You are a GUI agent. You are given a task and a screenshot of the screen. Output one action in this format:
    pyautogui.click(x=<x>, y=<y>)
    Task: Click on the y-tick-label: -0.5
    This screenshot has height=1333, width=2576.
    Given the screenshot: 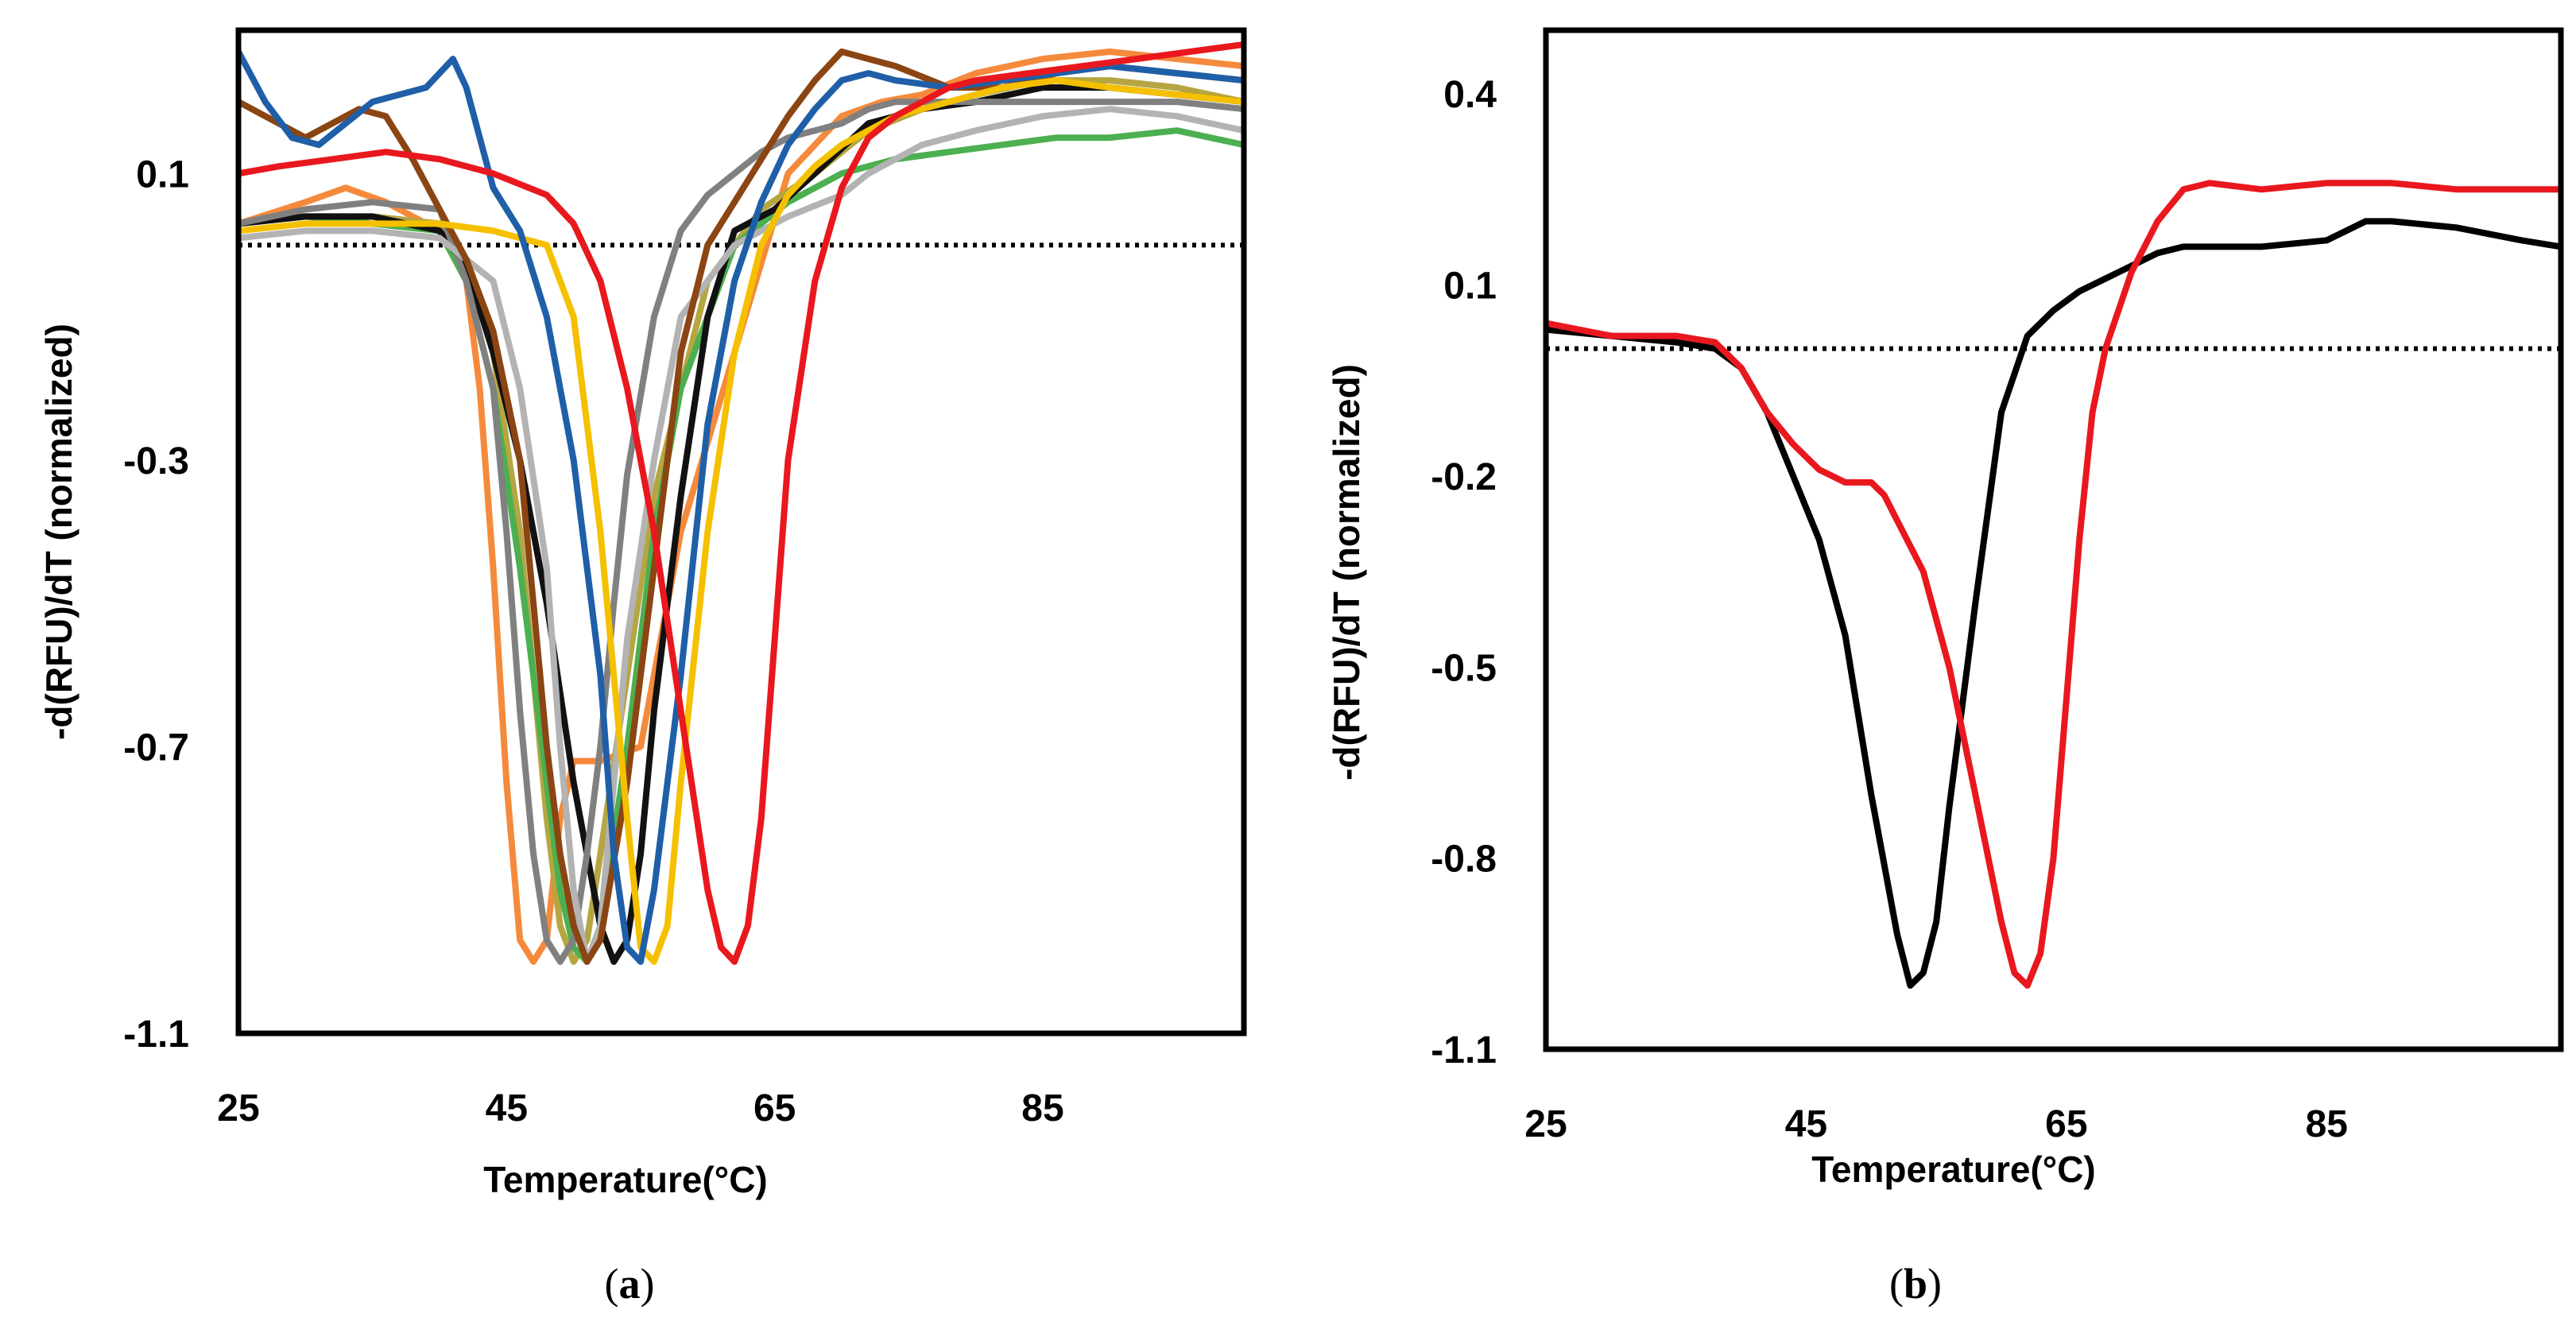 What is the action you would take?
    pyautogui.click(x=1464, y=668)
    